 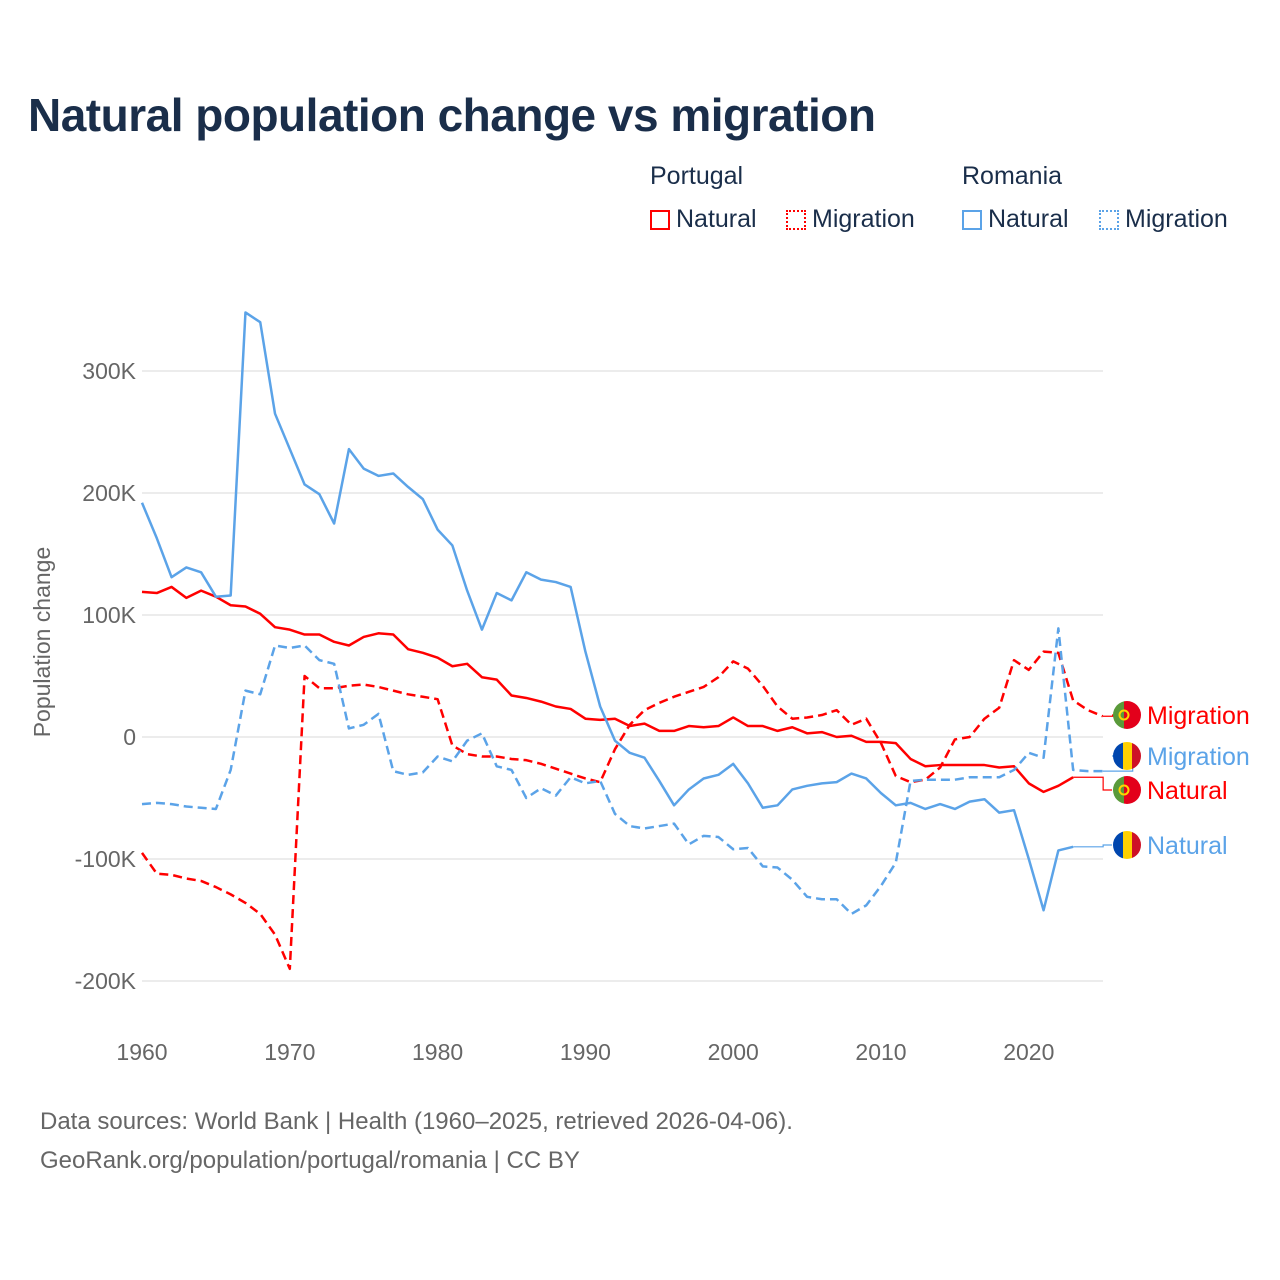 What do you see at coordinates (697, 176) in the screenshot?
I see `legend-group-portugal: Portugal` at bounding box center [697, 176].